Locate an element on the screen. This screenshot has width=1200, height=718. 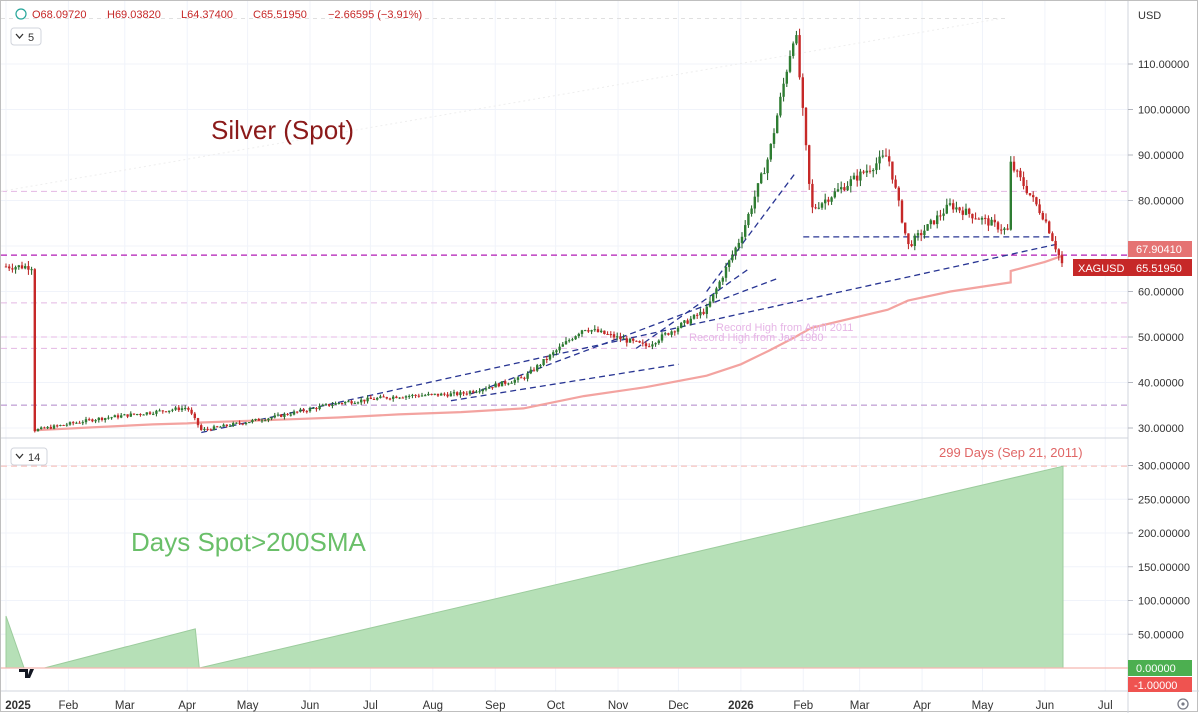
settings-icon is located at coordinates (1183, 704).